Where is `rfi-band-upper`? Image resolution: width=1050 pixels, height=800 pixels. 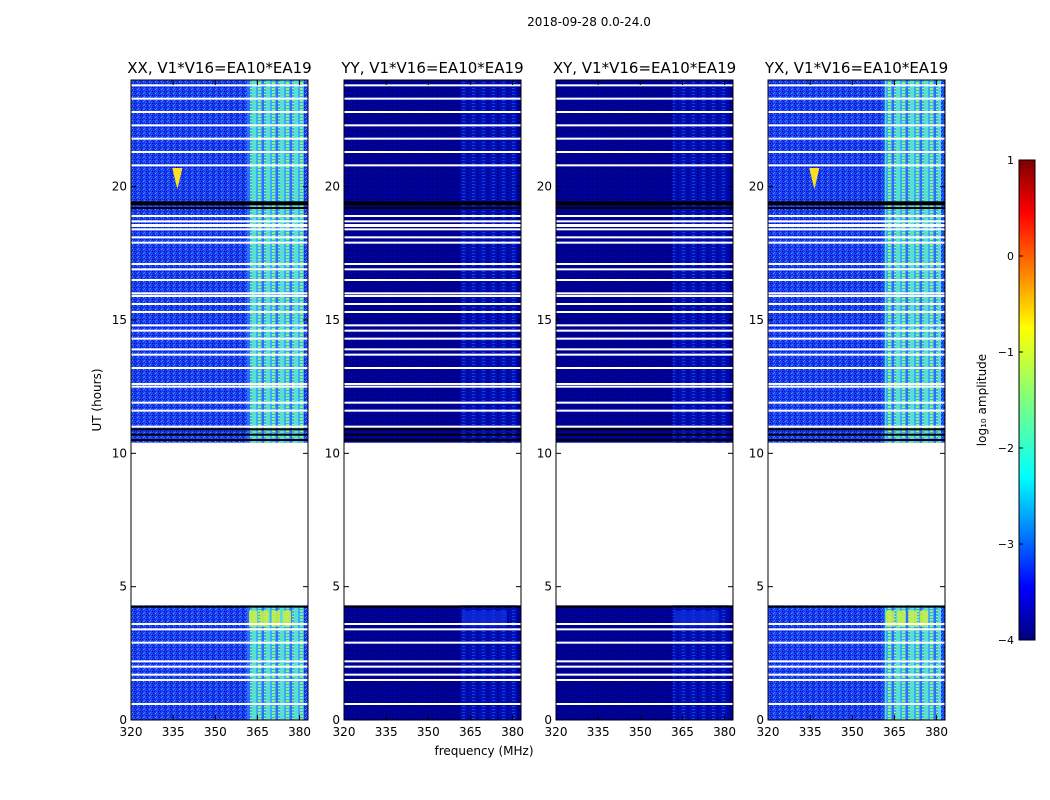 rfi-band-upper is located at coordinates (912, 261).